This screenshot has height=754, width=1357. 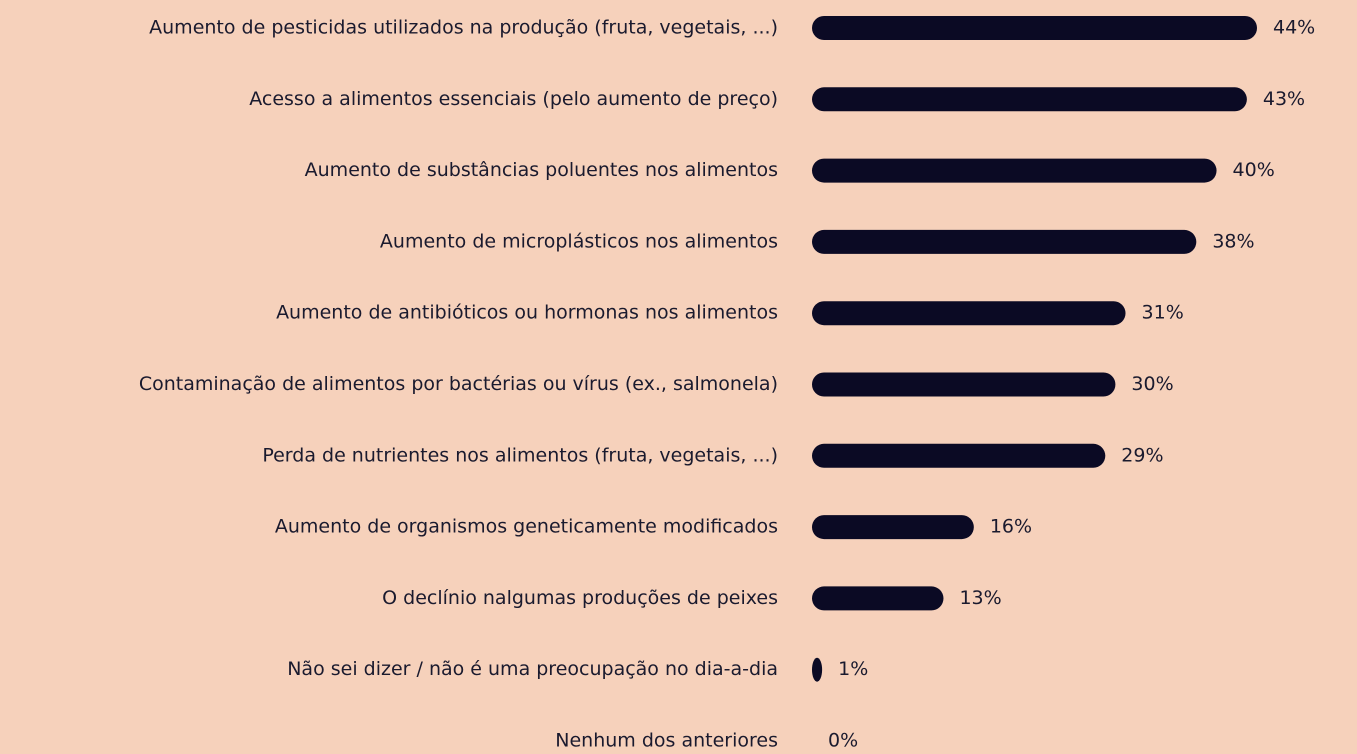 What do you see at coordinates (666, 741) in the screenshot?
I see `category-label: Nenhum dos anteriores` at bounding box center [666, 741].